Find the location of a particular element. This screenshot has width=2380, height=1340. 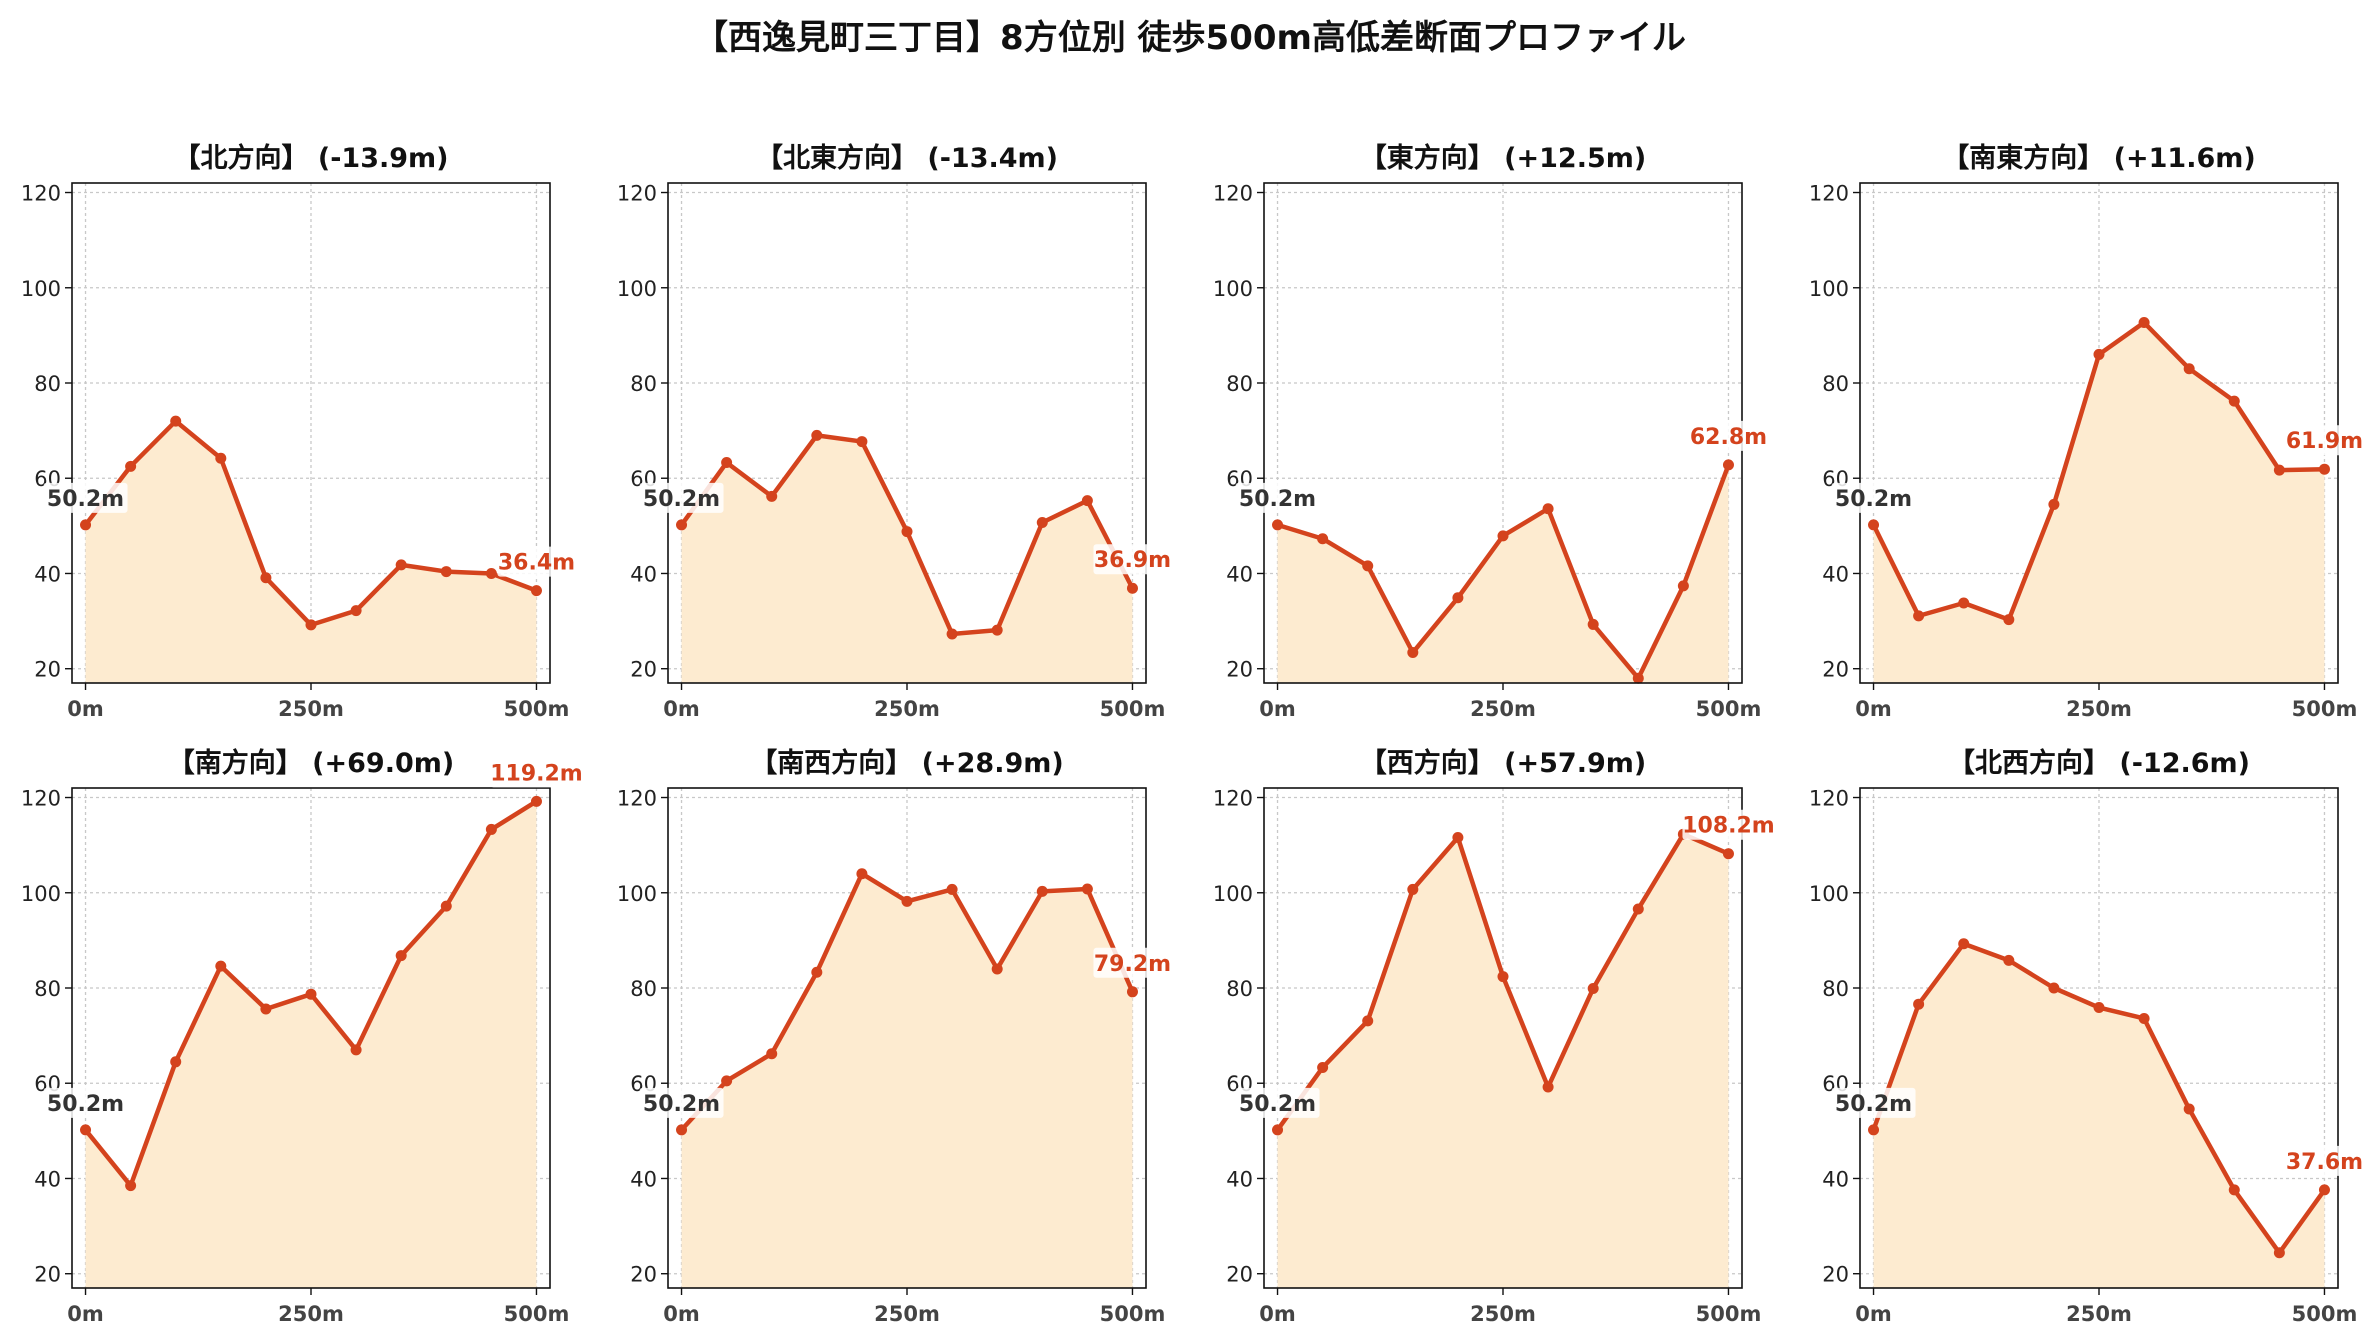

subplot-title: 【南東方向】 (+11.6m) is located at coordinates (2098, 158).